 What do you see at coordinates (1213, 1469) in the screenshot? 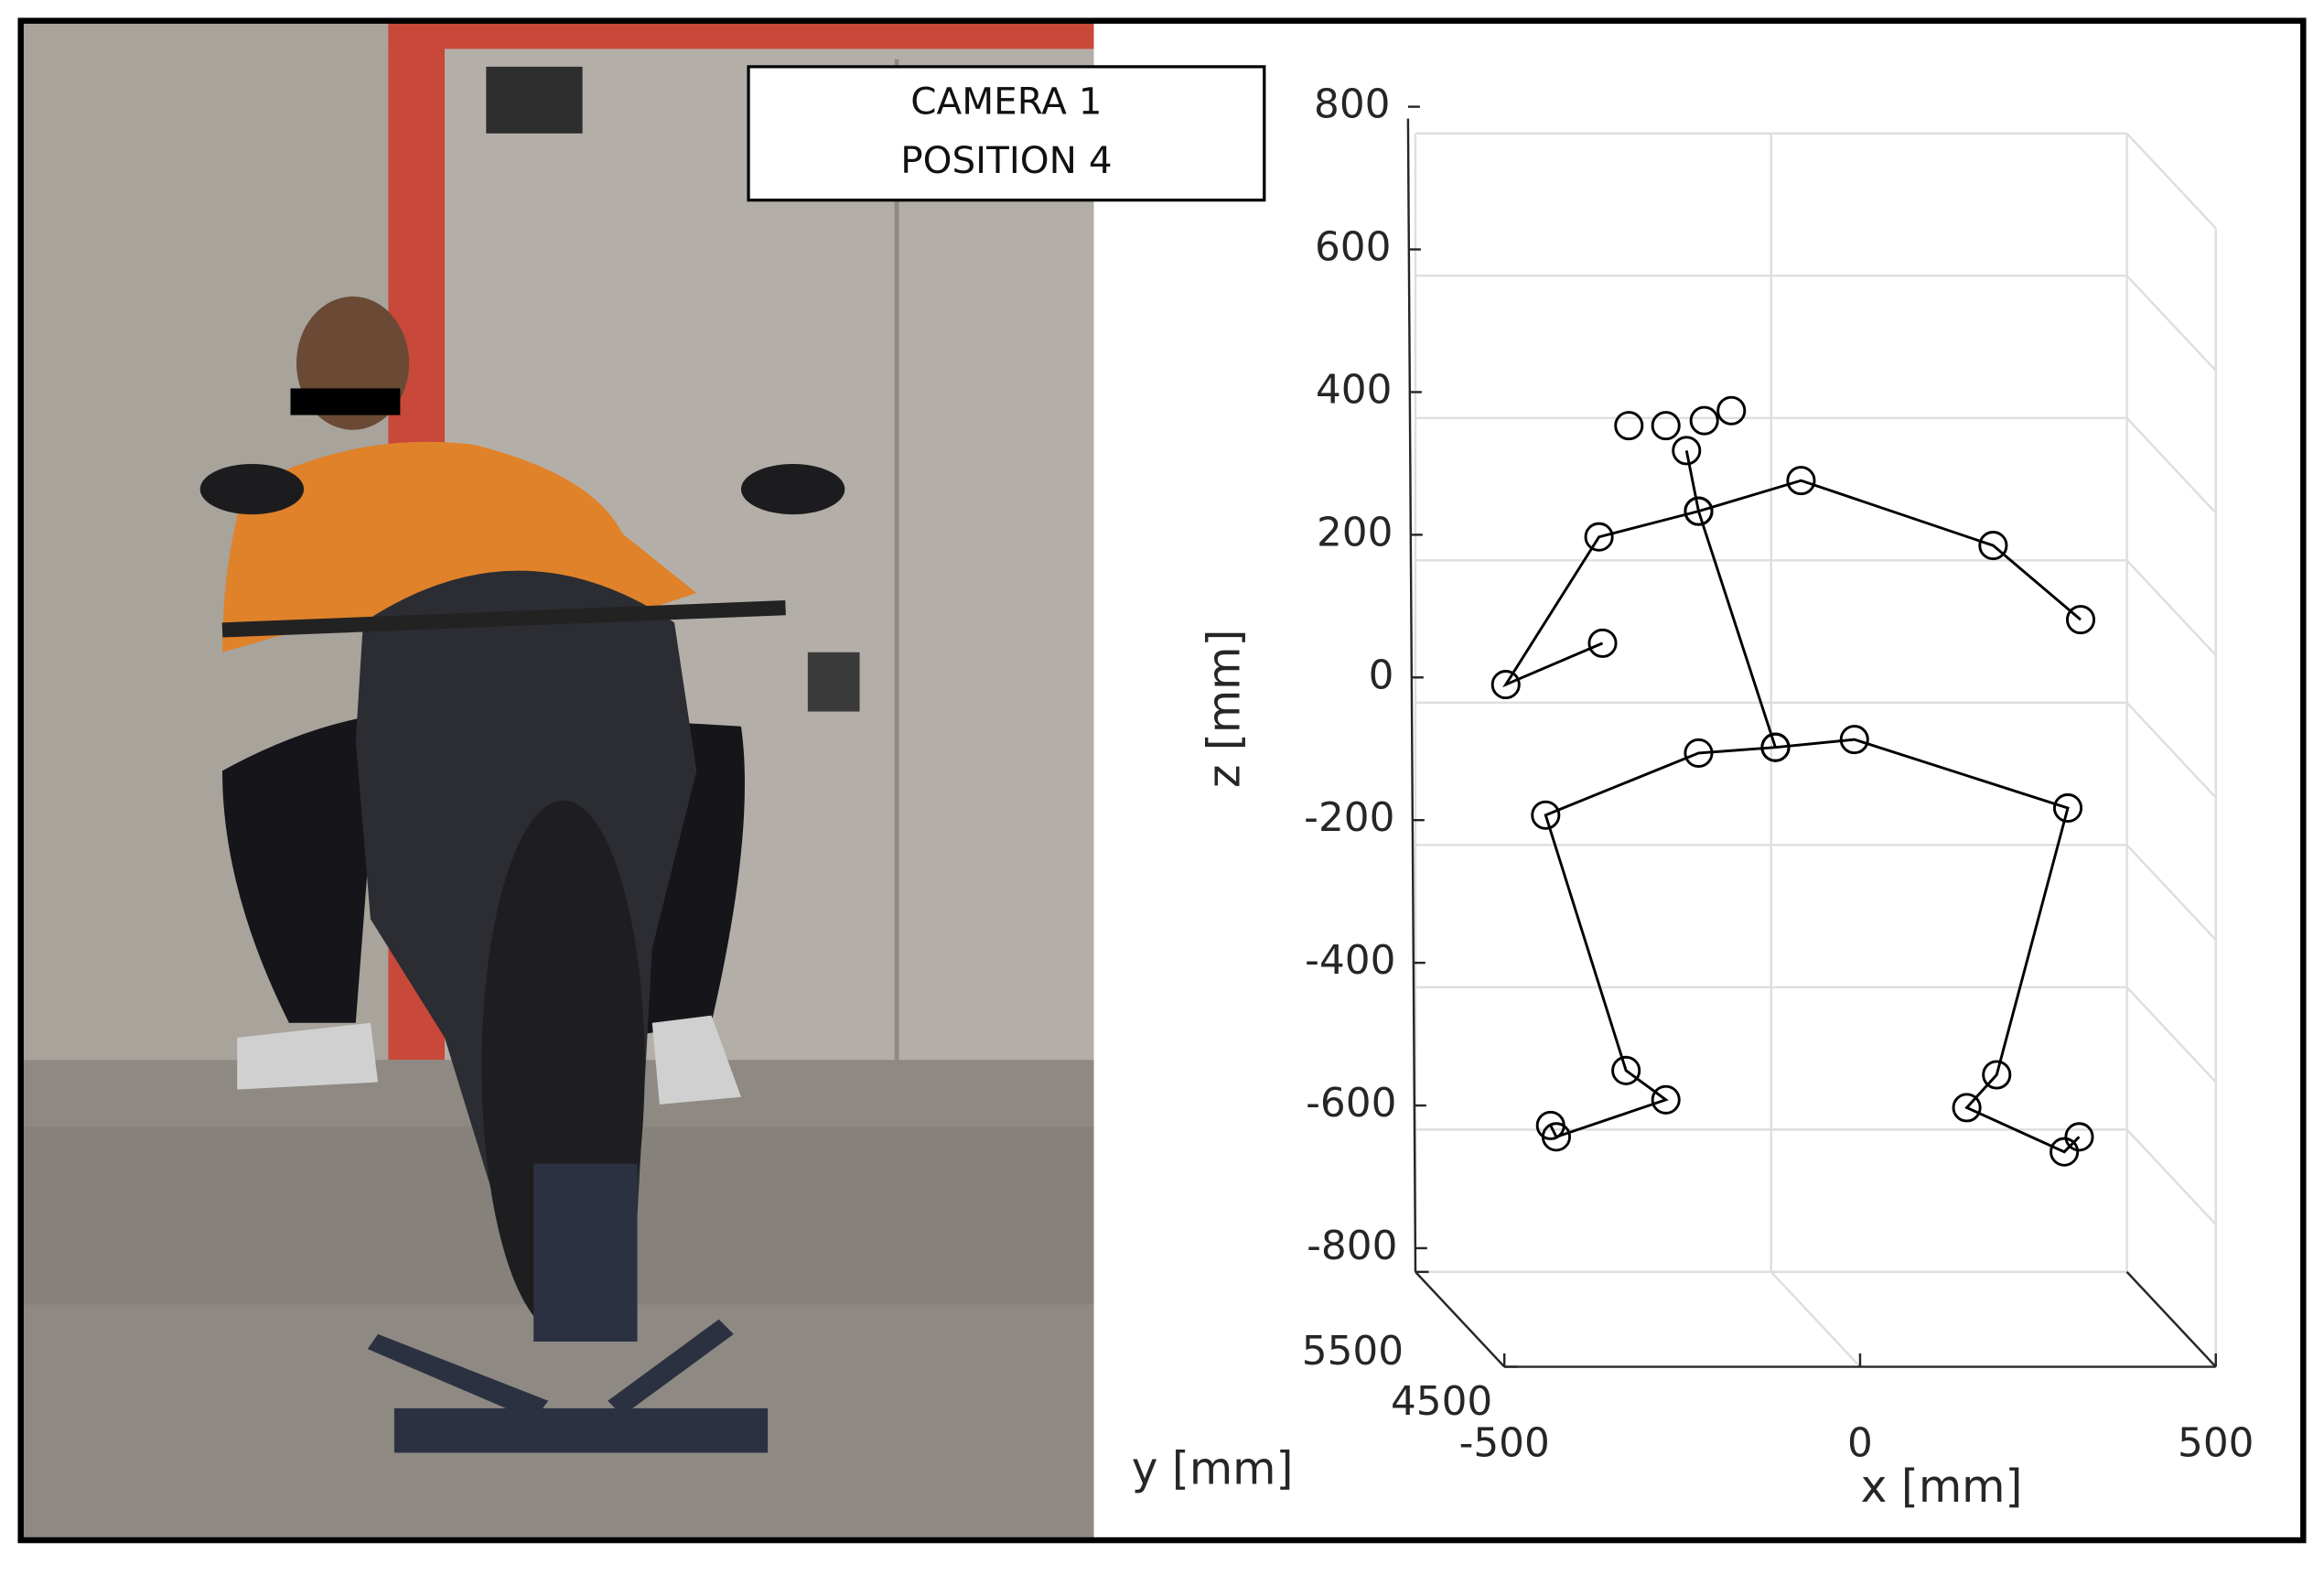
I see `y-axis-label: y [mm]` at bounding box center [1213, 1469].